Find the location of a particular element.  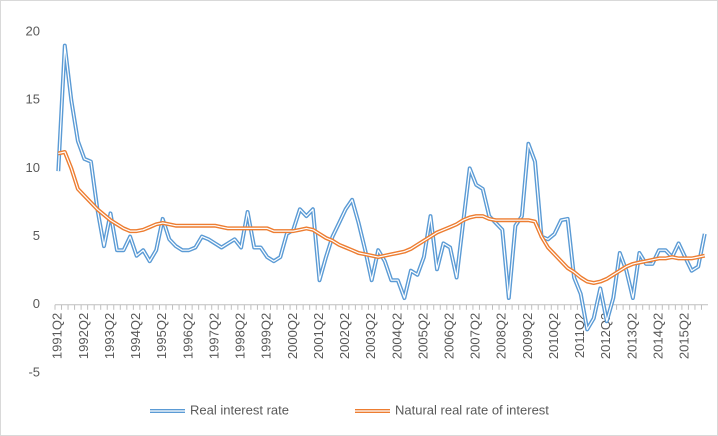

x-tick-label: 2009Q2 is located at coordinates (527, 336).